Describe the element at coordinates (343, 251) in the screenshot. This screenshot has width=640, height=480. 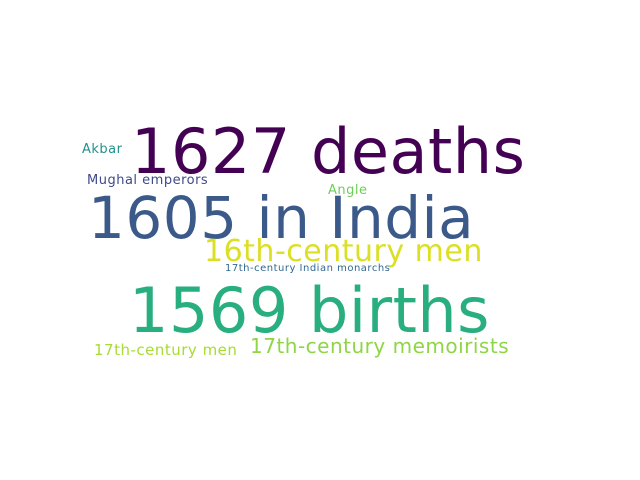
I see `word-16th-century-men: 16th-century men` at that location.